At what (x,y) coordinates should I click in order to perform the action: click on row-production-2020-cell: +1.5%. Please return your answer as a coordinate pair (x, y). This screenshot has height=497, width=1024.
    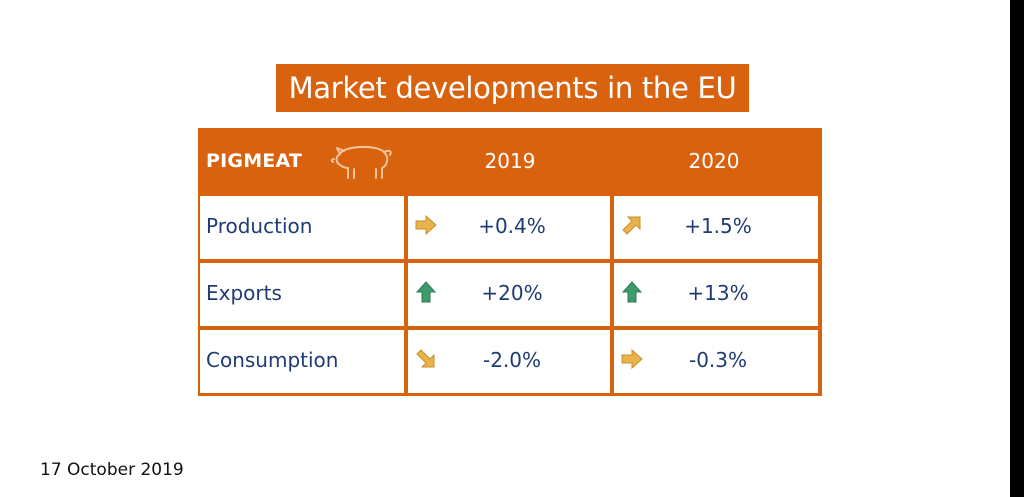
    Looking at the image, I should click on (716, 227).